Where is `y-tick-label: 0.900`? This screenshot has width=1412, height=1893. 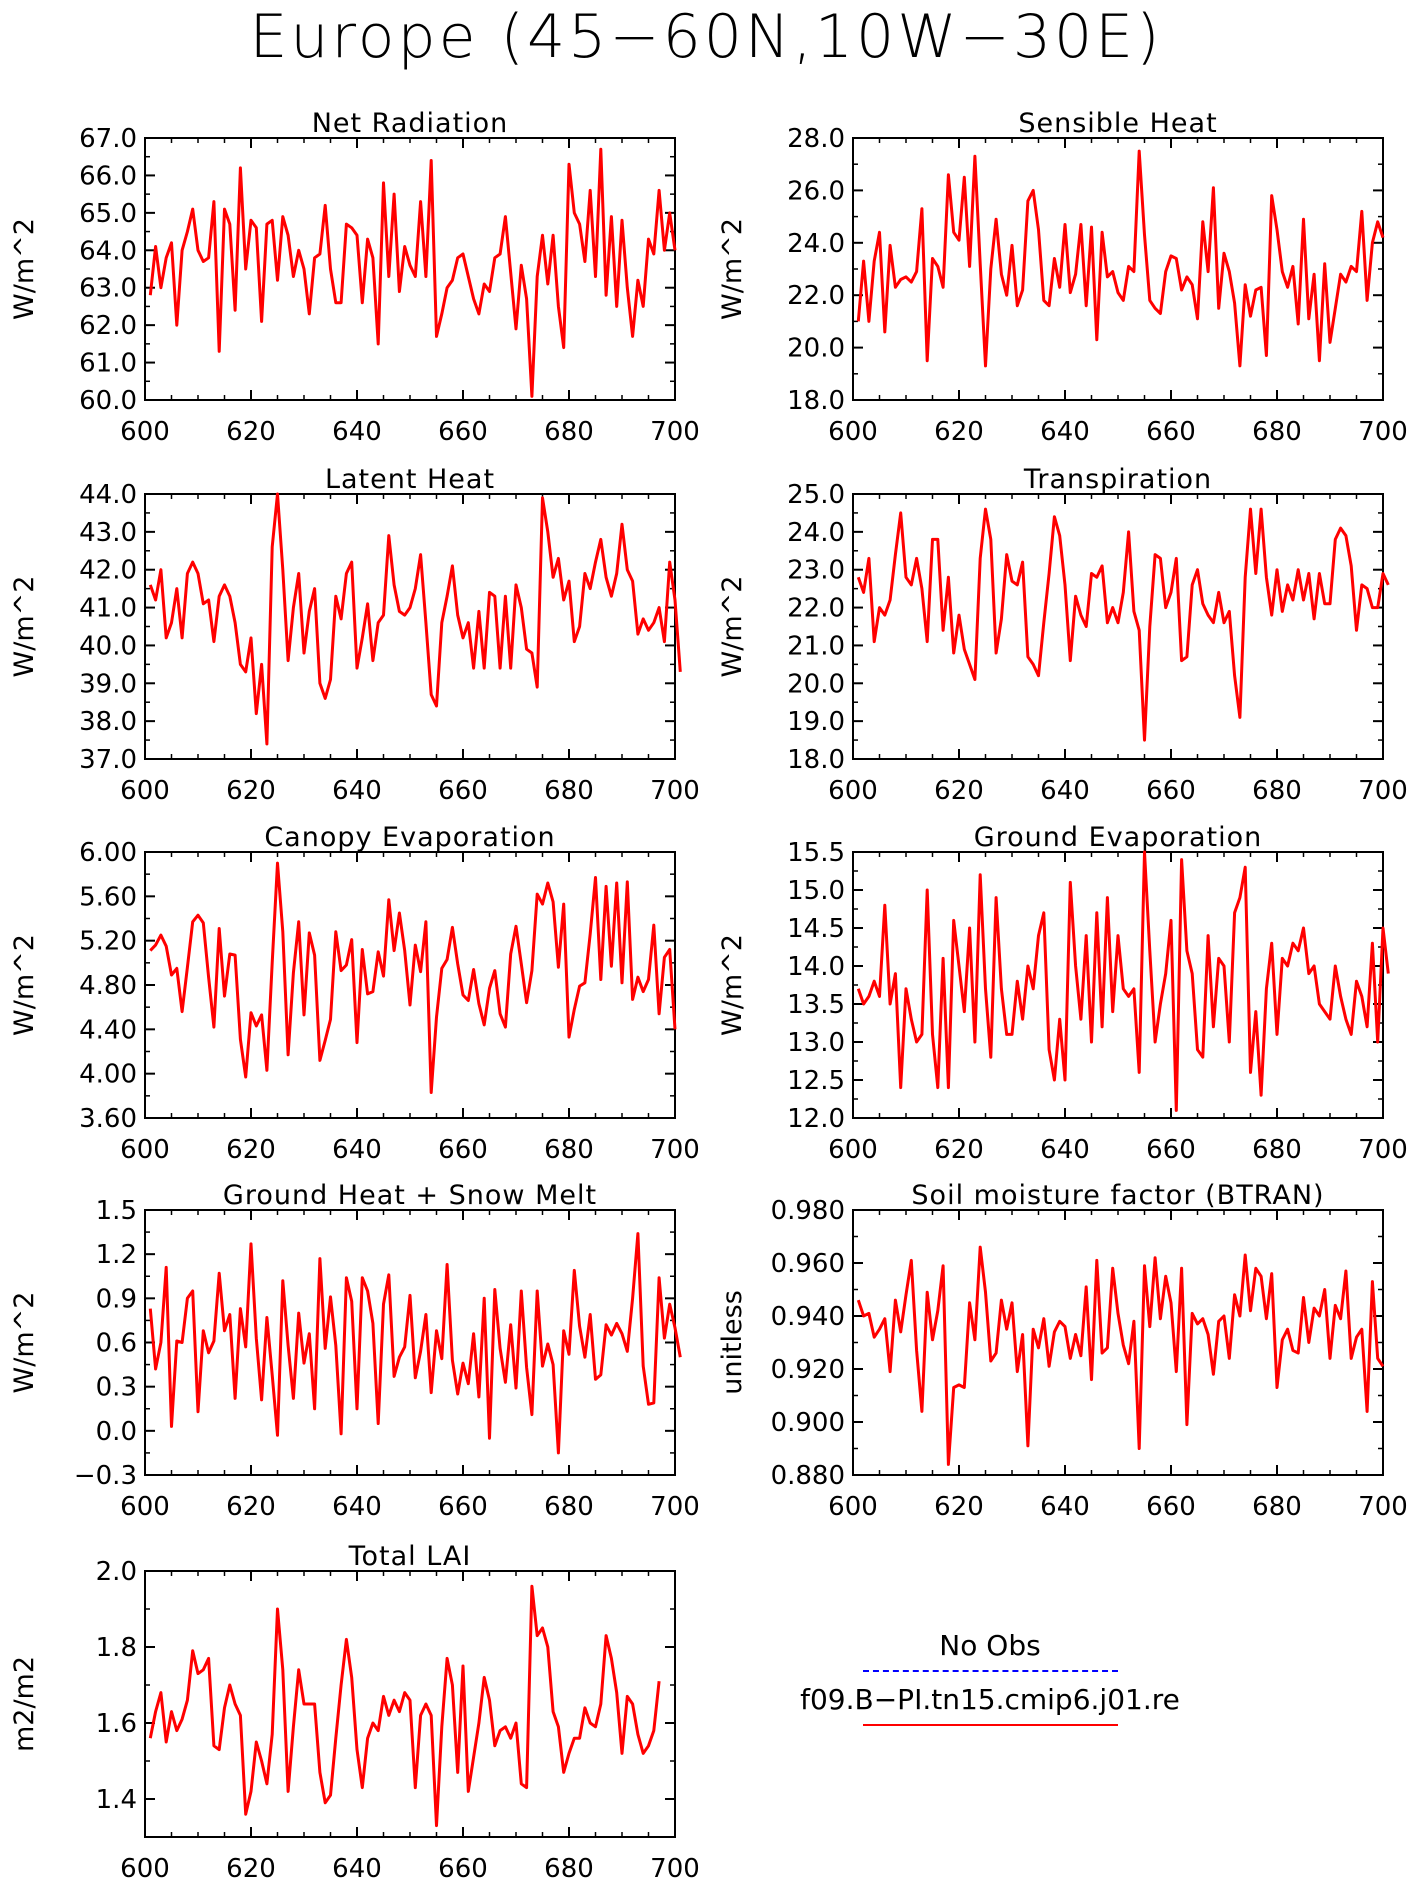
y-tick-label: 0.900 is located at coordinates (808, 1423).